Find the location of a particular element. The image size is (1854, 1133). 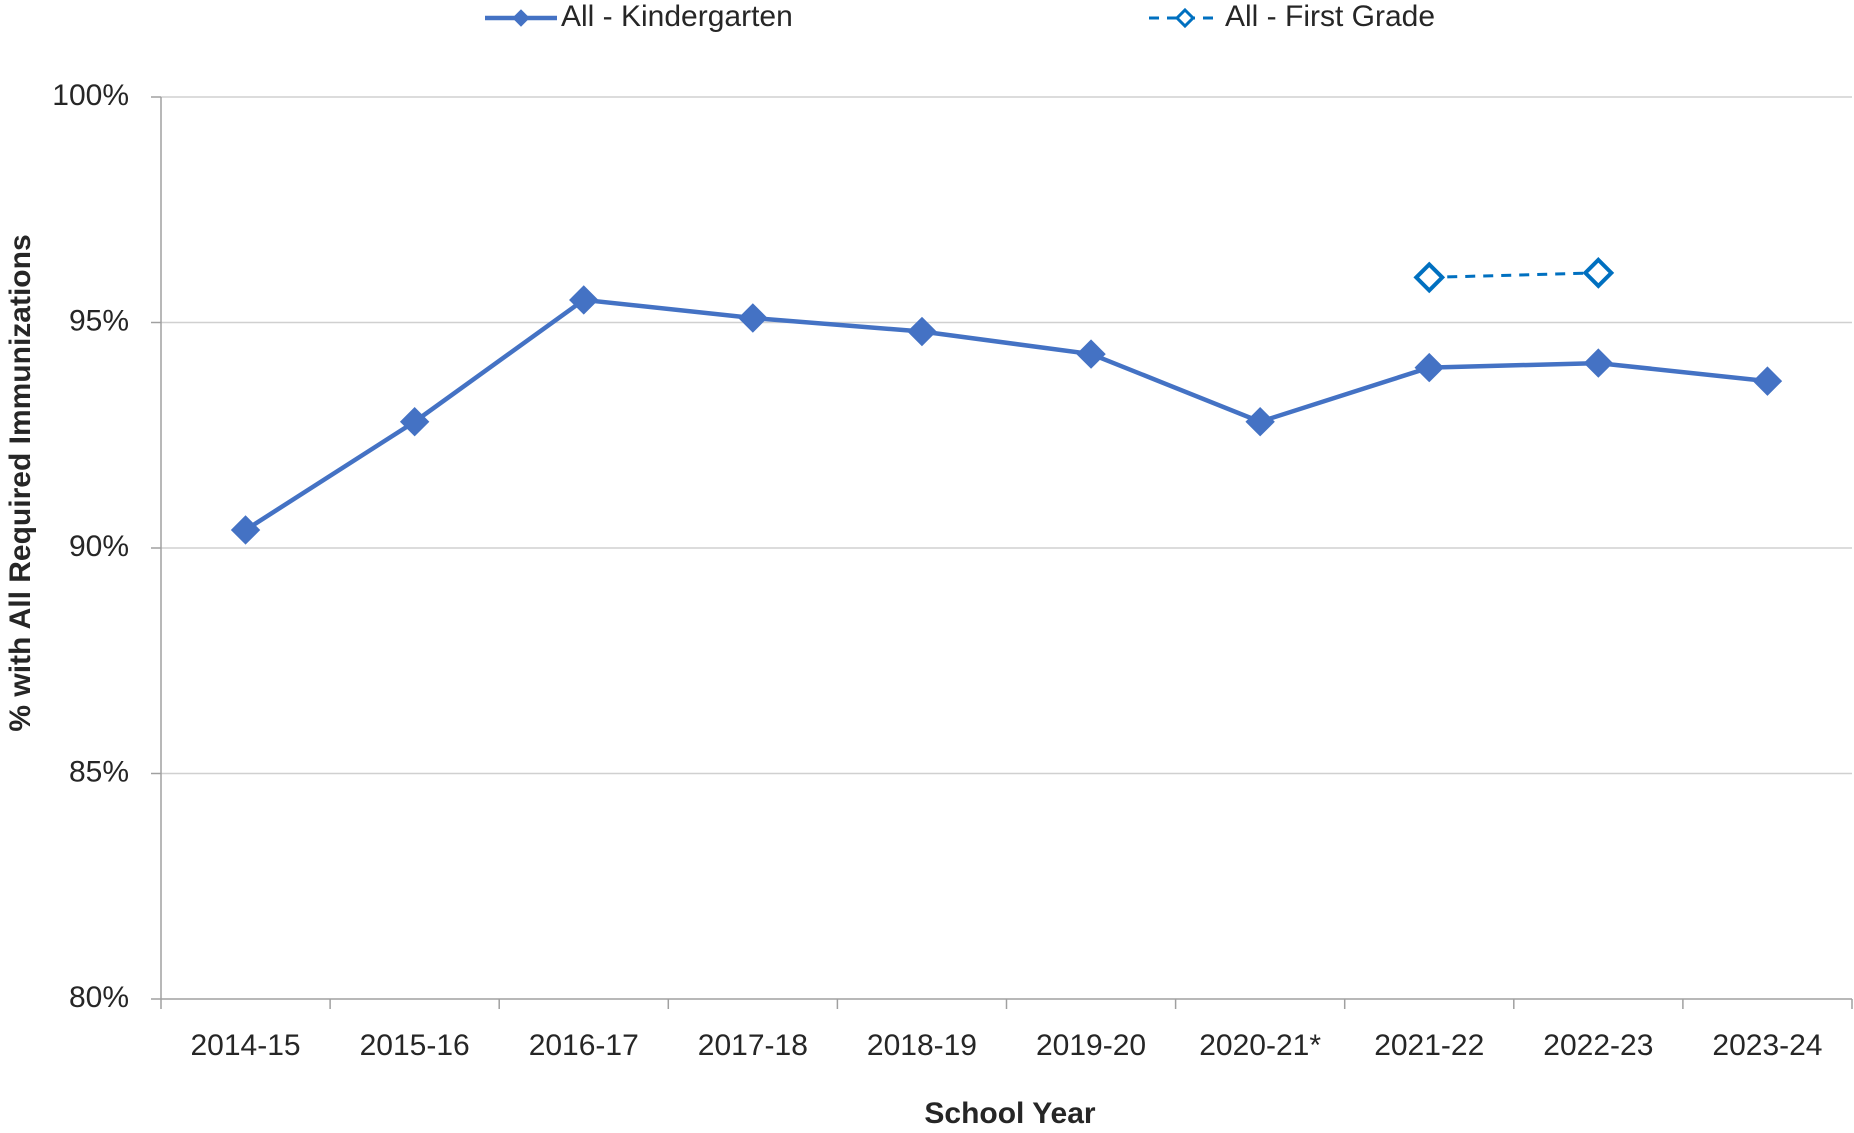

x-tick-label: 2023-24 is located at coordinates (1767, 1045).